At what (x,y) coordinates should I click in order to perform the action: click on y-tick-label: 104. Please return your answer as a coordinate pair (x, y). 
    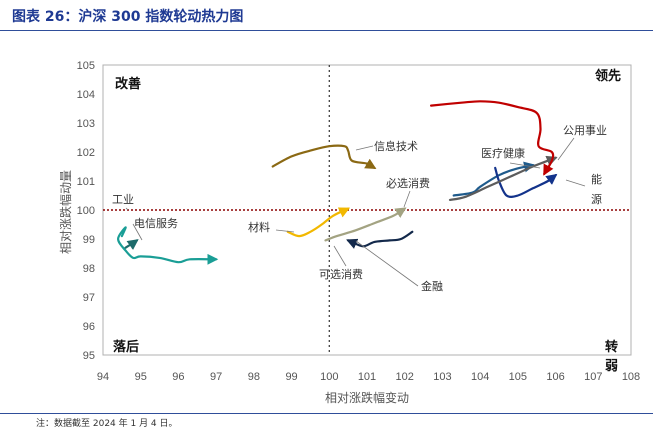
    Looking at the image, I should click on (86, 95).